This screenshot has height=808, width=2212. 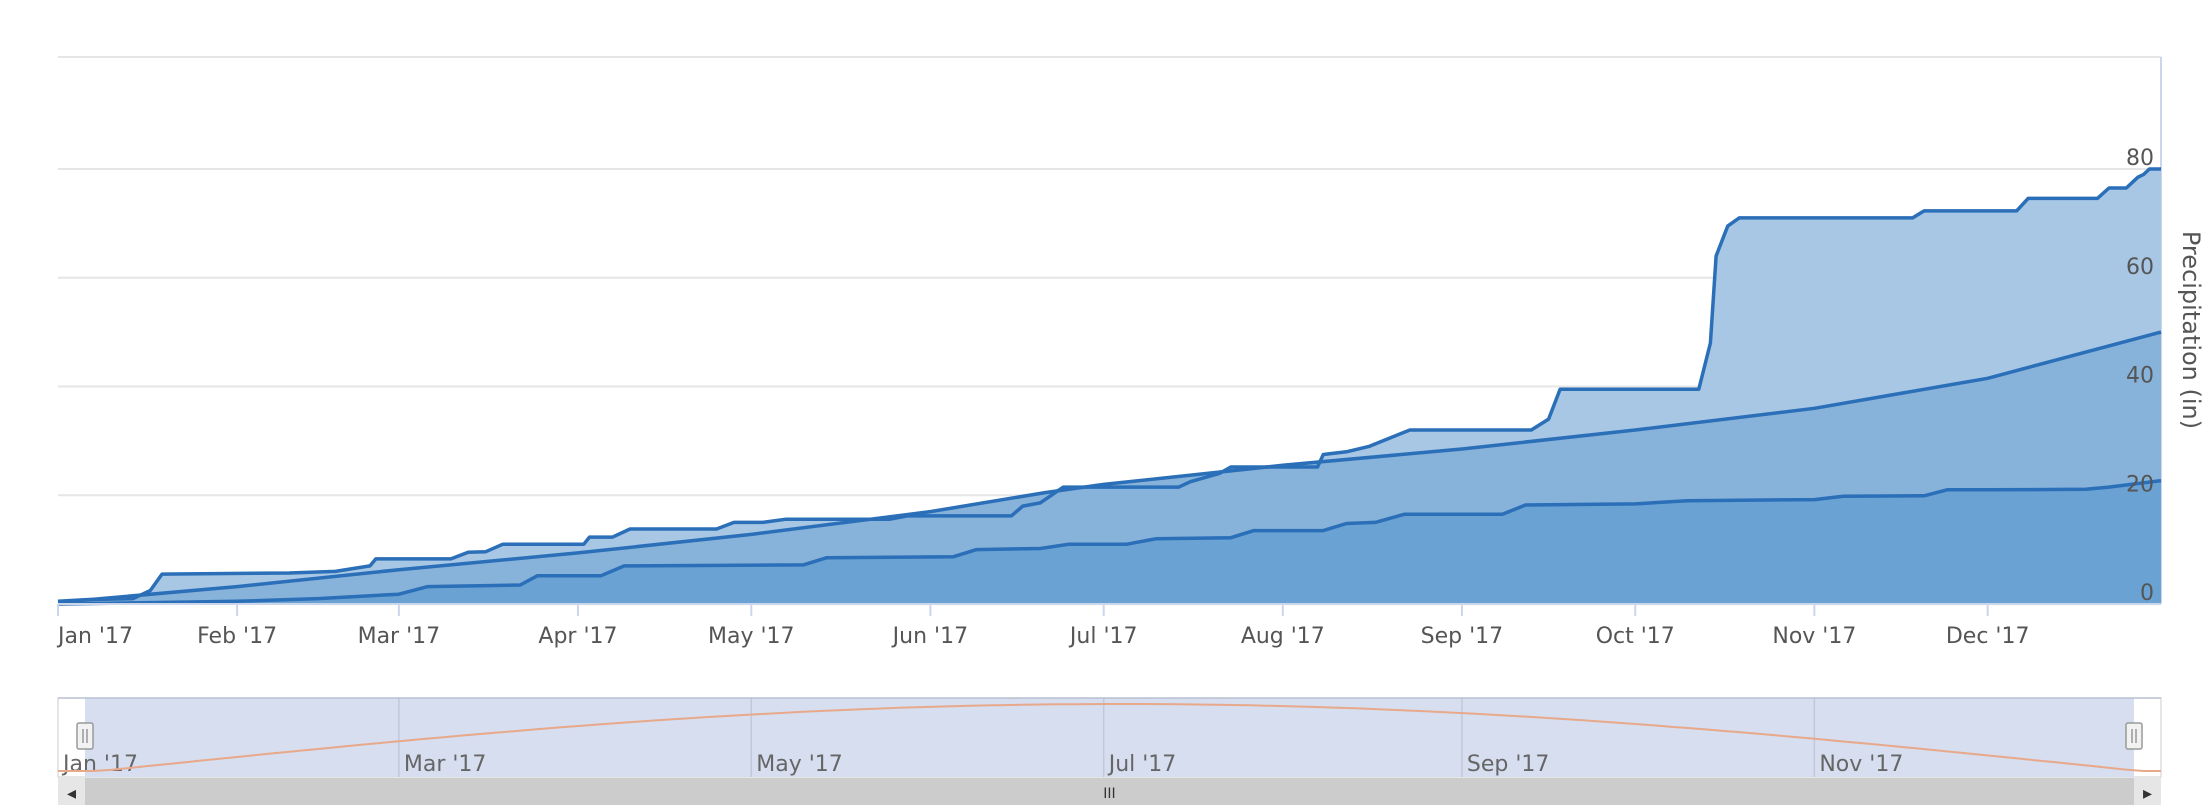 What do you see at coordinates (1508, 764) in the screenshot?
I see `navigator-label: Sep '17` at bounding box center [1508, 764].